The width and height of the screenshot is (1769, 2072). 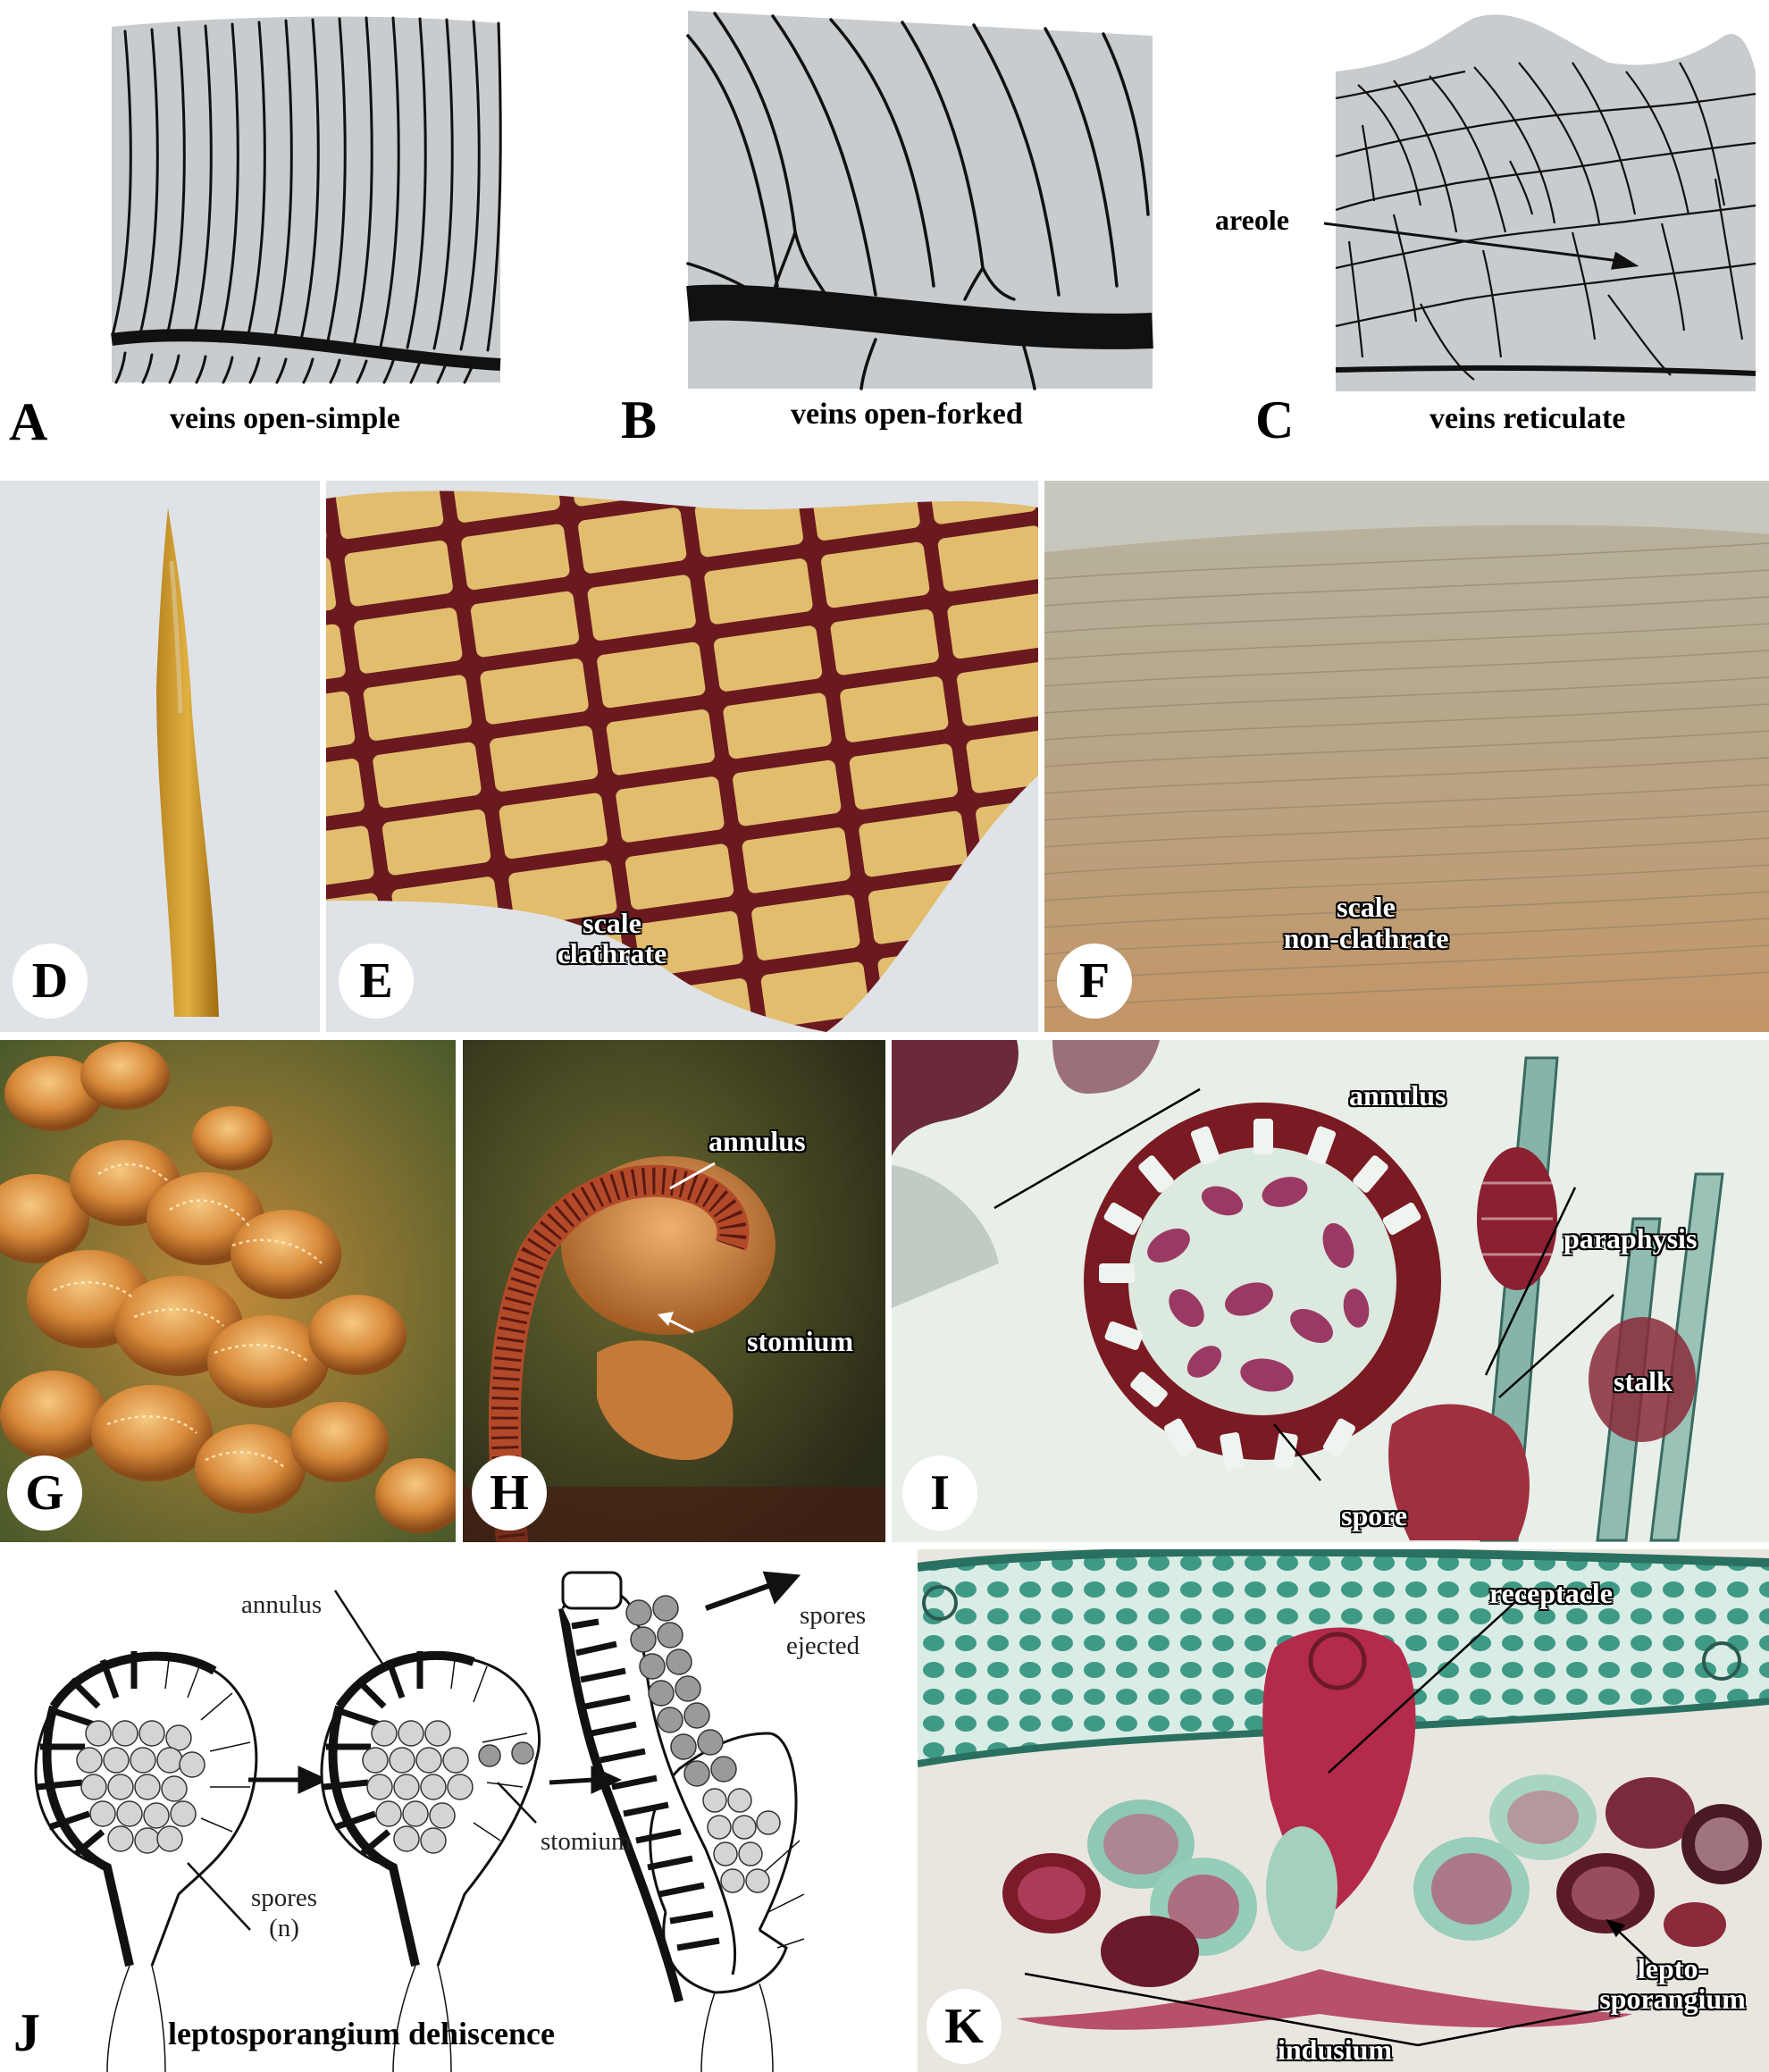 I want to click on panel-letter-g: G, so click(x=44, y=1493).